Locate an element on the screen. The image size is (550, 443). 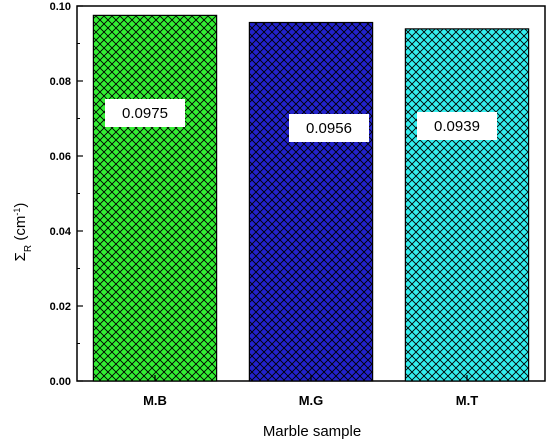
y-tick-label: 0.06 is located at coordinates (60, 157).